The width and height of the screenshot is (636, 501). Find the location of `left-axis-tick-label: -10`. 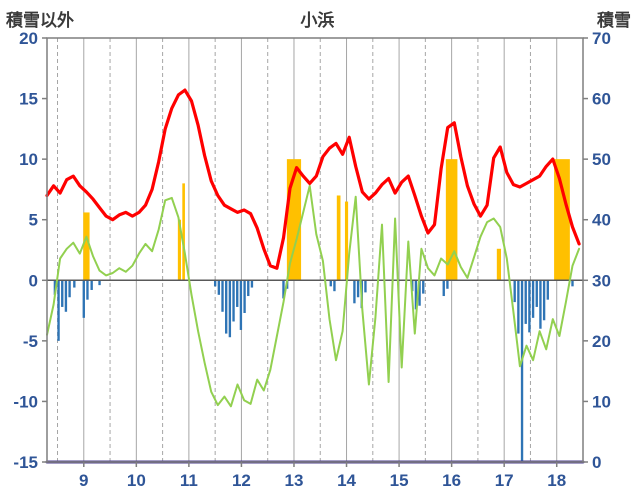

left-axis-tick-label: -10 is located at coordinates (25, 401).